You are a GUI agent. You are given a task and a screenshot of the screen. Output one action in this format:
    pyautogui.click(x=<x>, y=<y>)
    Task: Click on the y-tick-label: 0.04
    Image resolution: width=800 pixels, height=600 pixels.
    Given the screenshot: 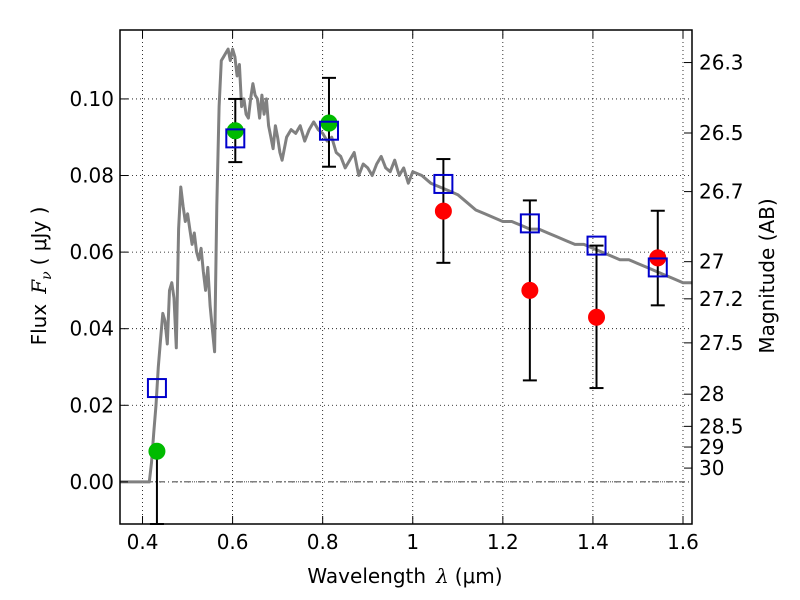 What is the action you would take?
    pyautogui.click(x=91, y=329)
    